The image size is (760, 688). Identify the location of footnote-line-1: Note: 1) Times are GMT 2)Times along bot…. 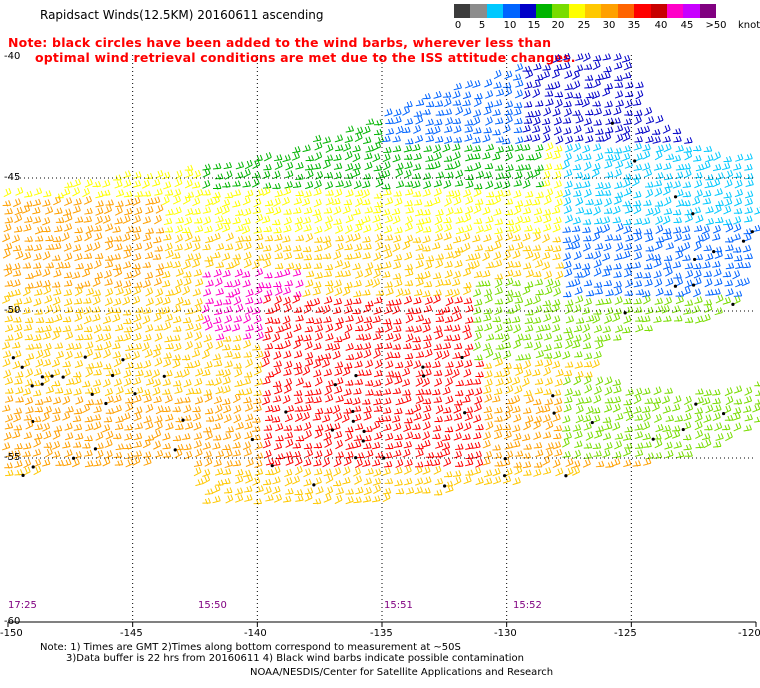
(250, 647).